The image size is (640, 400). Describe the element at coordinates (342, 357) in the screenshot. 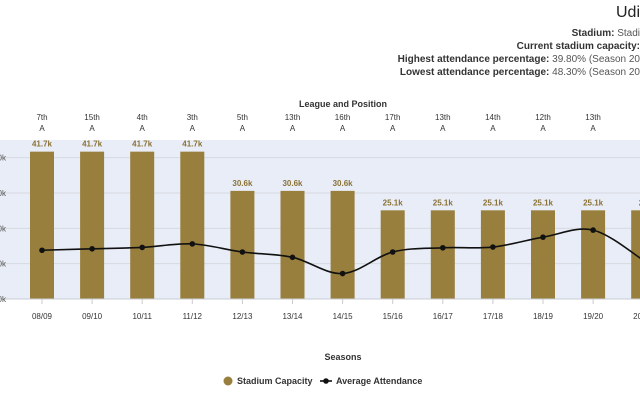

I see `x-axis-title: Seasons` at that location.